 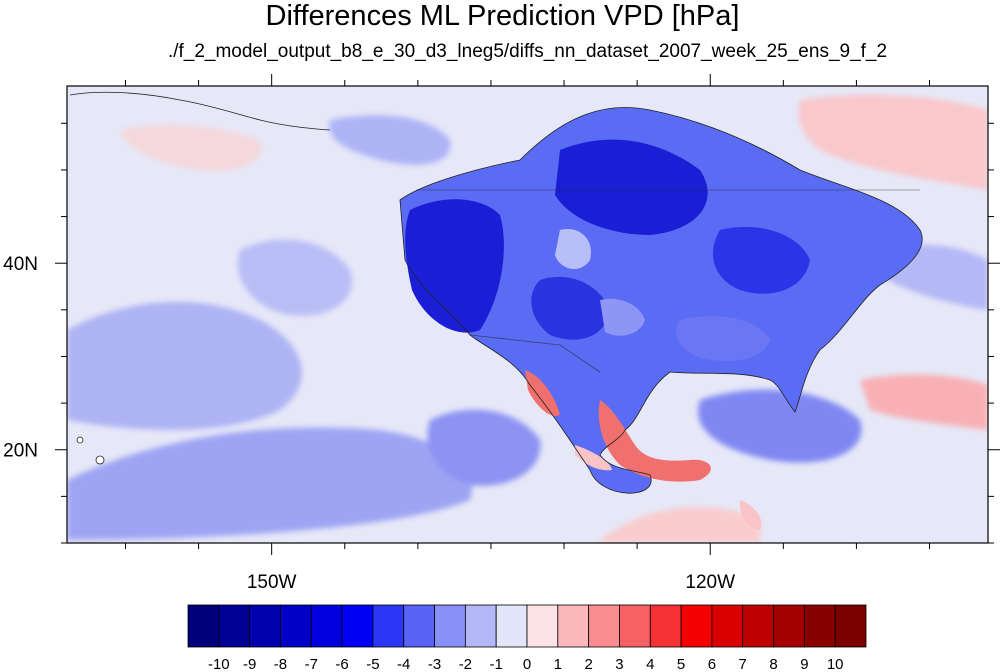 What do you see at coordinates (280, 664) in the screenshot?
I see `colorbar-label: -8` at bounding box center [280, 664].